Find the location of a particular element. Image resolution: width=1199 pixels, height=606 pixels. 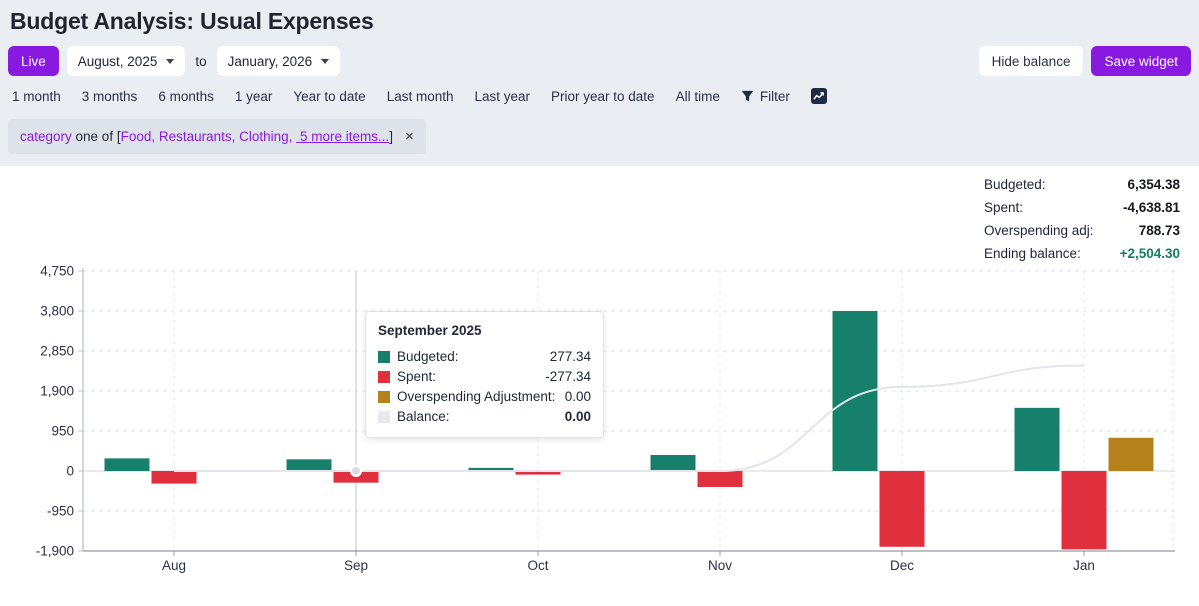

summary-value: 6,354.38 is located at coordinates (1153, 184).